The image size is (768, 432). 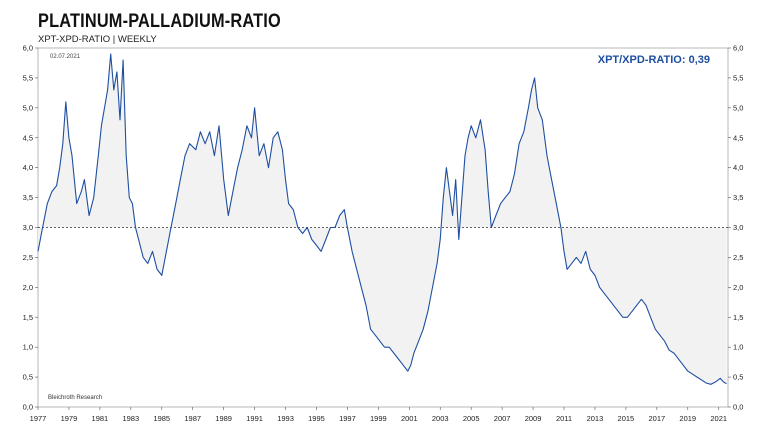 I want to click on x-tick-label: 1997, so click(x=347, y=418).